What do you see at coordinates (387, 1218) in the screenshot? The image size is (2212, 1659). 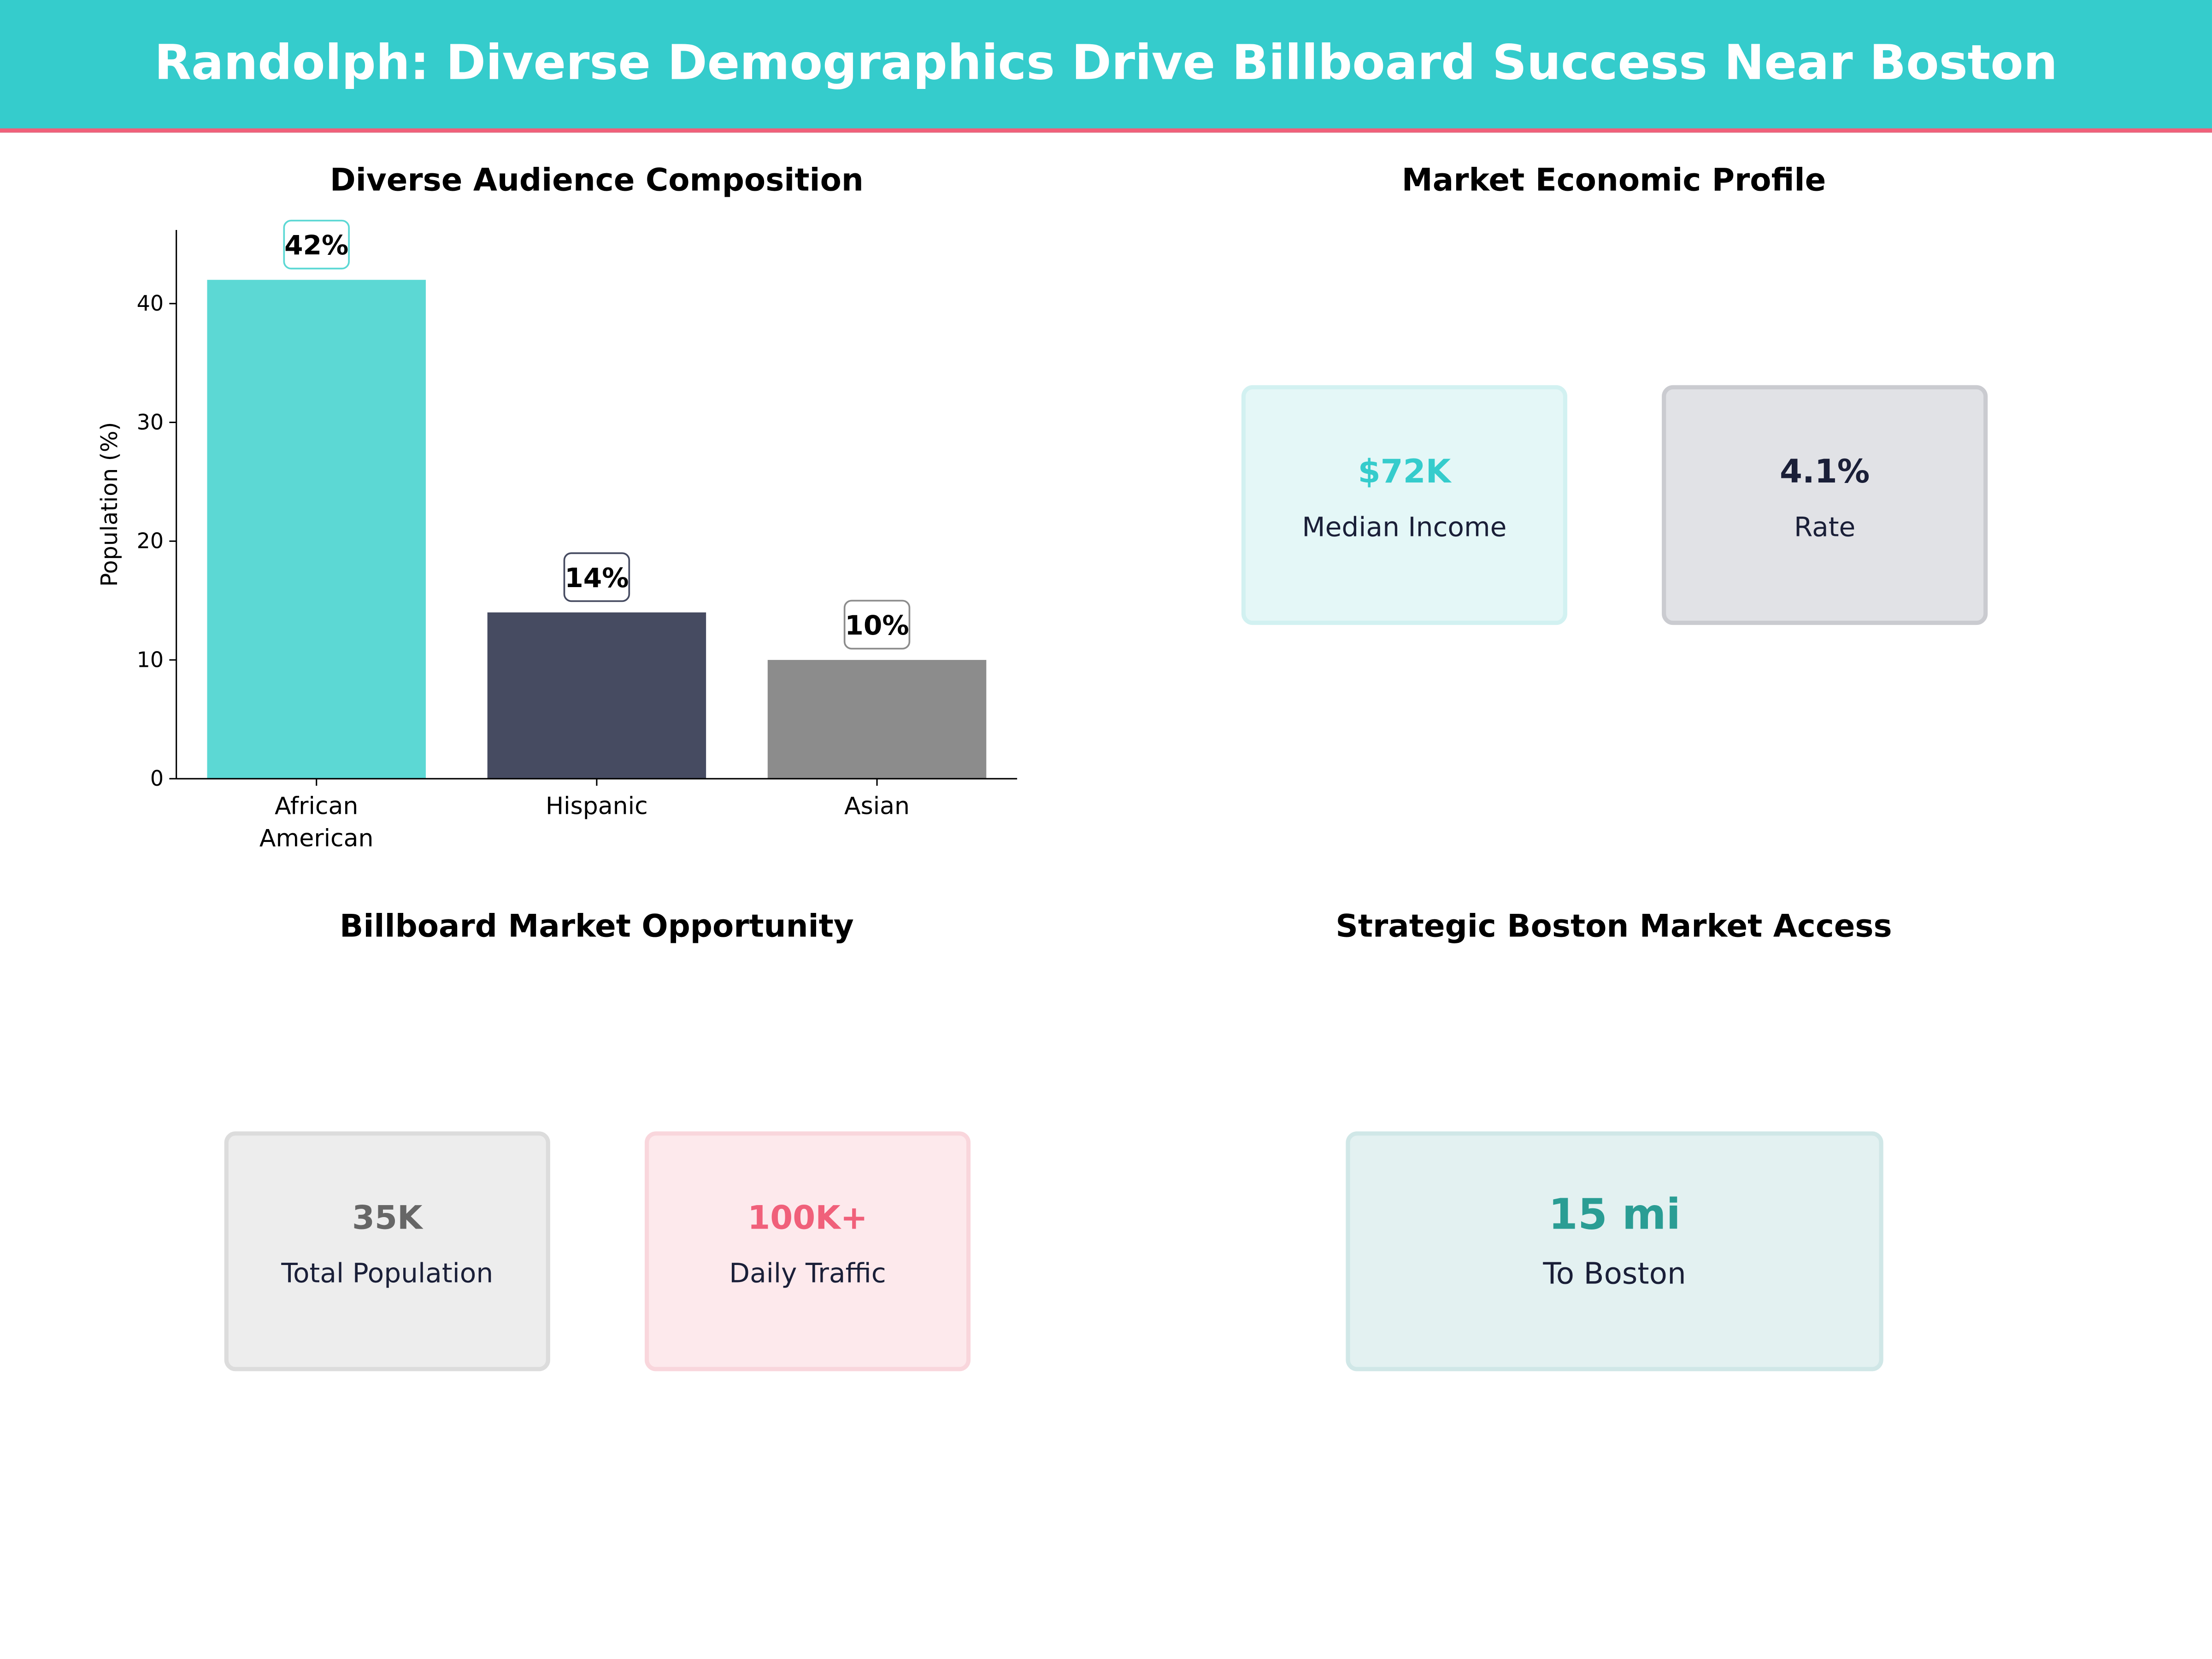 I see `card-value: 35K` at bounding box center [387, 1218].